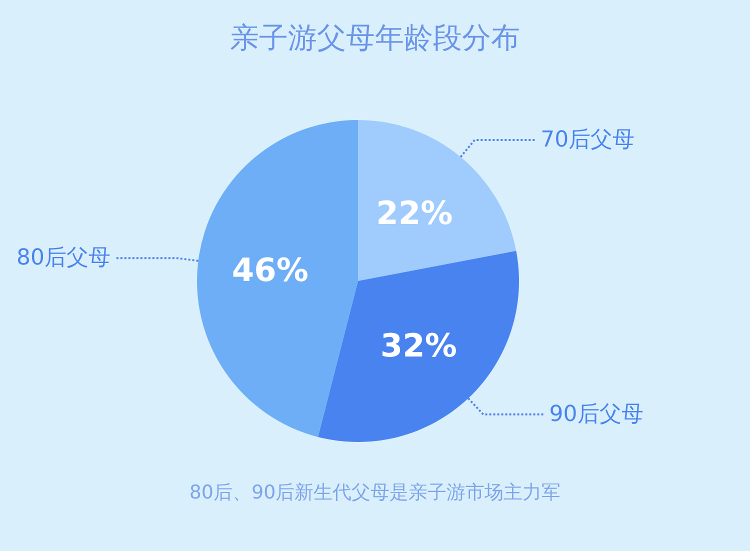 The height and width of the screenshot is (551, 750). I want to click on slice-label: 90后父母, so click(596, 414).